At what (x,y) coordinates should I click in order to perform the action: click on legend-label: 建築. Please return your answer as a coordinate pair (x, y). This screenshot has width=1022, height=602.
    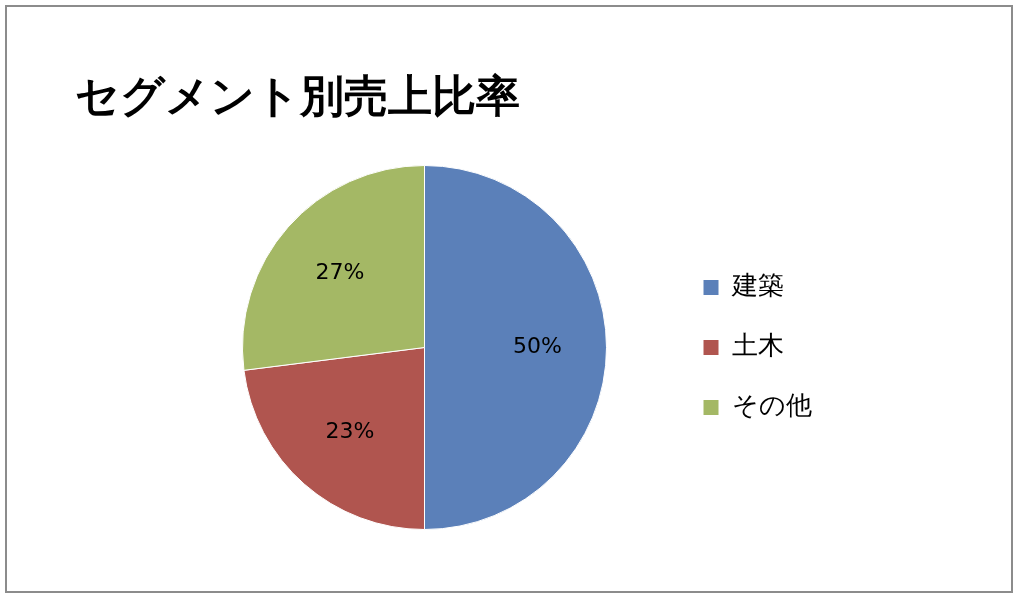
    Looking at the image, I should click on (757, 285).